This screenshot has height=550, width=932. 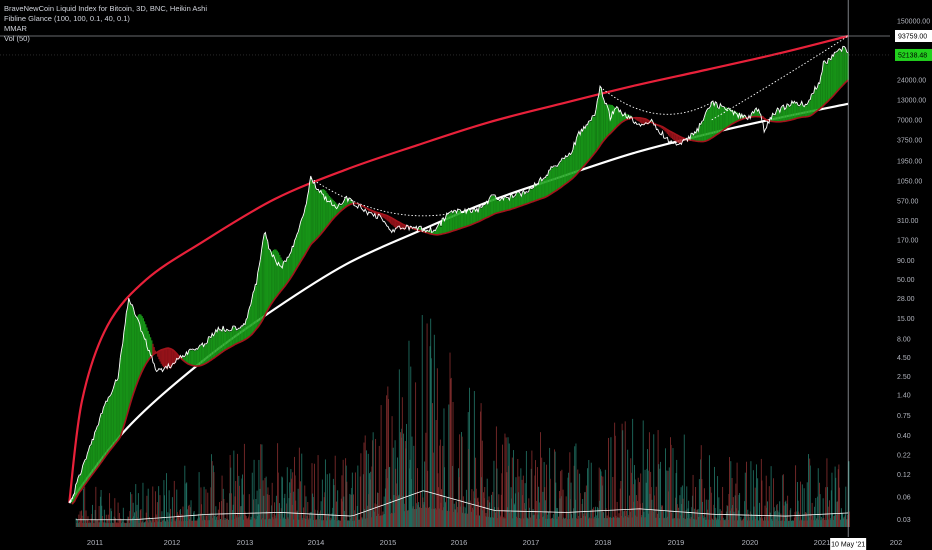 What do you see at coordinates (17, 38) in the screenshot?
I see `indicator-volume: Vol (50)` at bounding box center [17, 38].